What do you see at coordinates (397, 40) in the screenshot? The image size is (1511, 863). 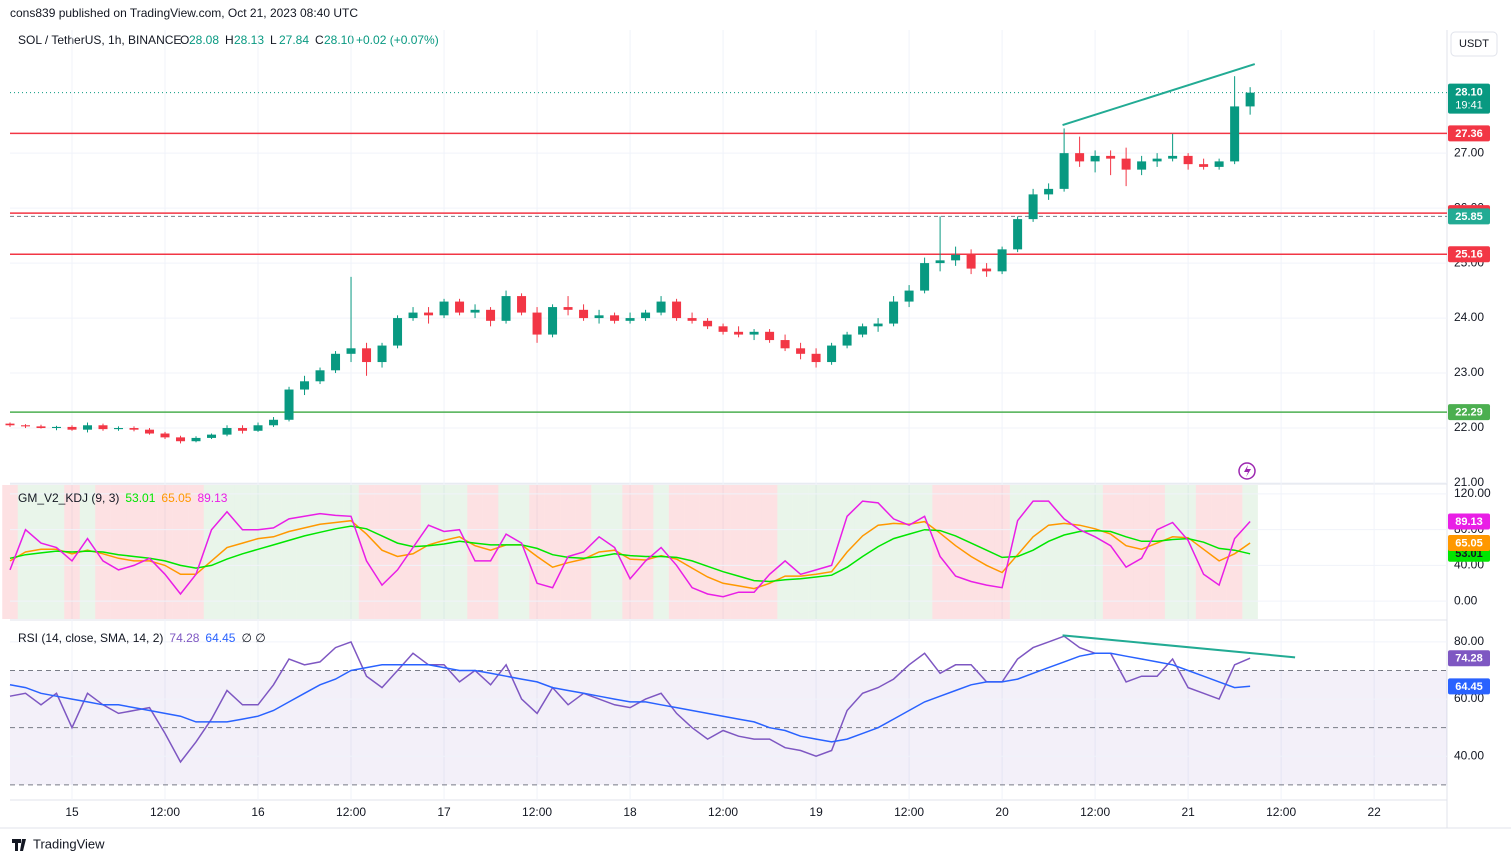 I see `change: +0.02 (+0.07%)` at bounding box center [397, 40].